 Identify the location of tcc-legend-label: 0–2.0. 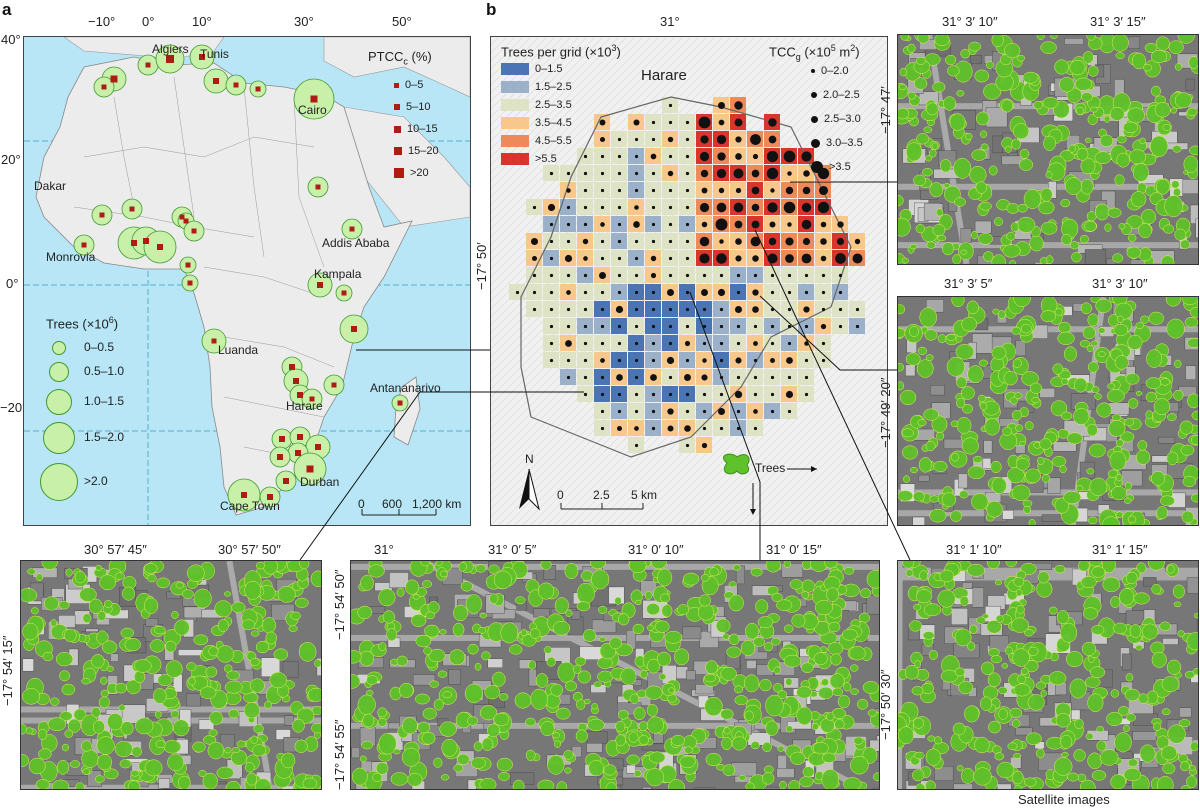
(835, 71).